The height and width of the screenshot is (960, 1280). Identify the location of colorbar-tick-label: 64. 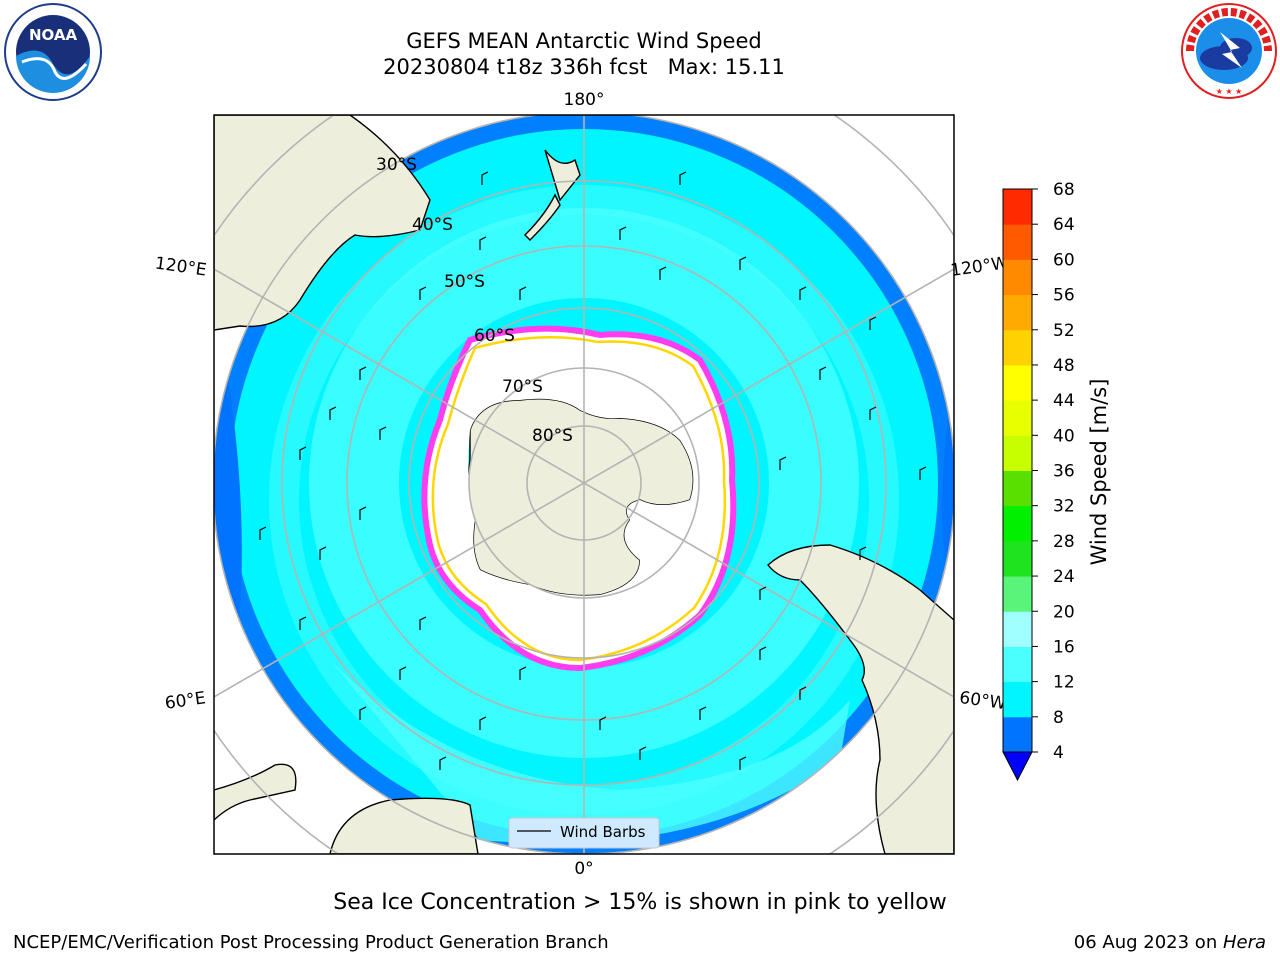
(1064, 225).